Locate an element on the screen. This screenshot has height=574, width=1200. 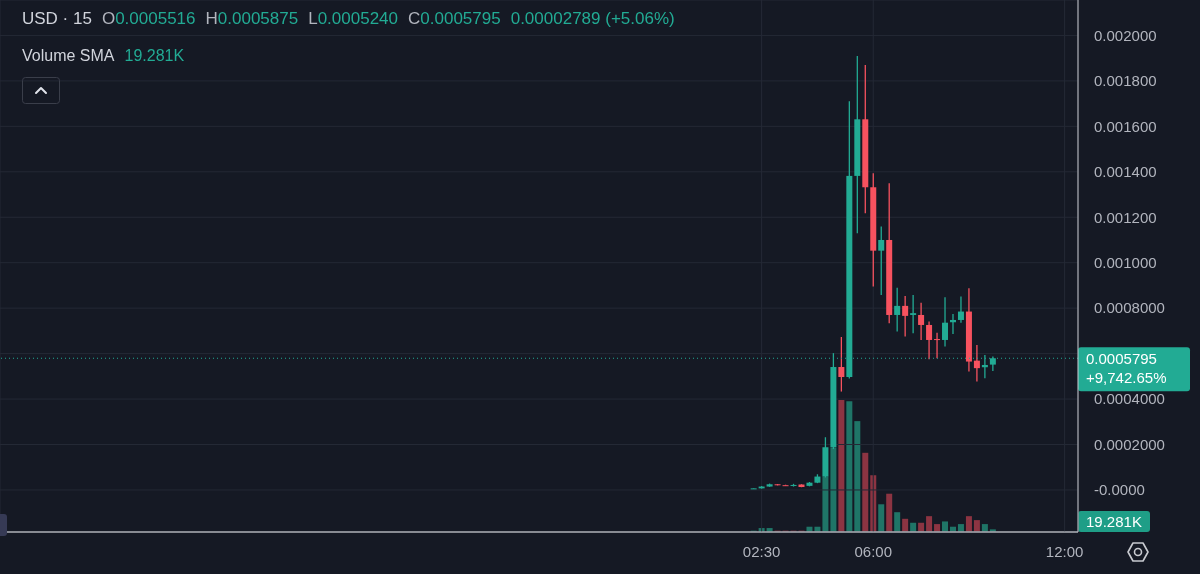
y-tick-label: 0.001400 is located at coordinates (1125, 172).